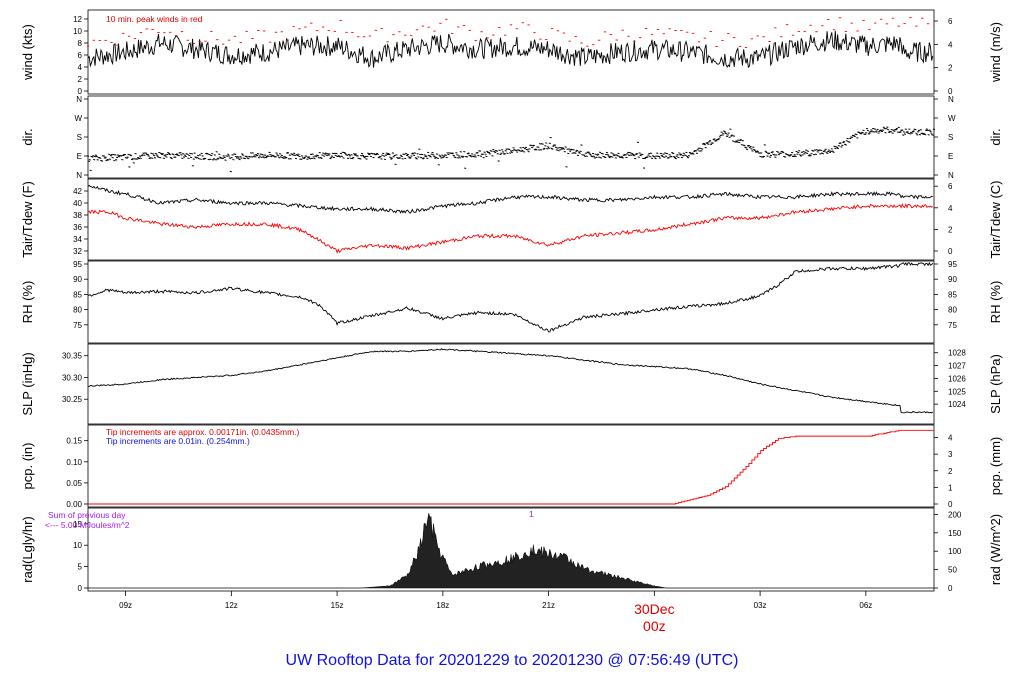 The height and width of the screenshot is (700, 1024). Describe the element at coordinates (74, 441) in the screenshot. I see `left-tick-label: 0.15` at that location.